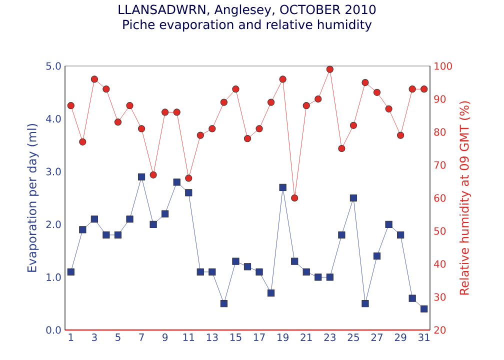 Image resolution: width=504 pixels, height=360 pixels. I want to click on x-tick-label: 21, so click(306, 337).